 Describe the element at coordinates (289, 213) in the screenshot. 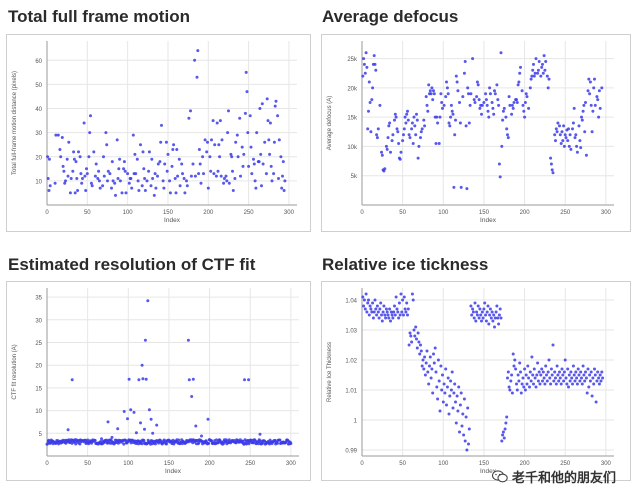

I see `x-tick-label: 300` at that location.